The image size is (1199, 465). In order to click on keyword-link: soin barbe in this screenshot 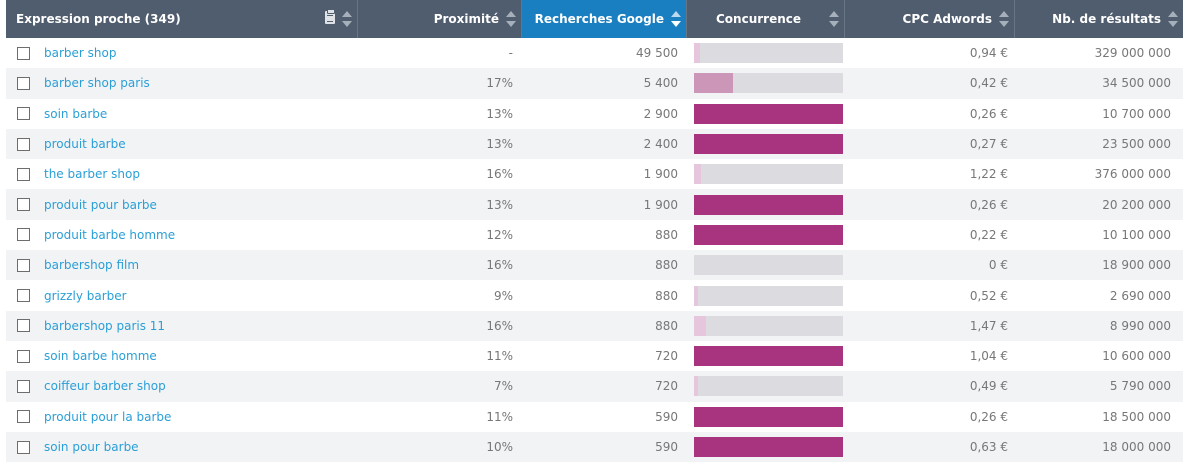, I will do `click(76, 113)`.